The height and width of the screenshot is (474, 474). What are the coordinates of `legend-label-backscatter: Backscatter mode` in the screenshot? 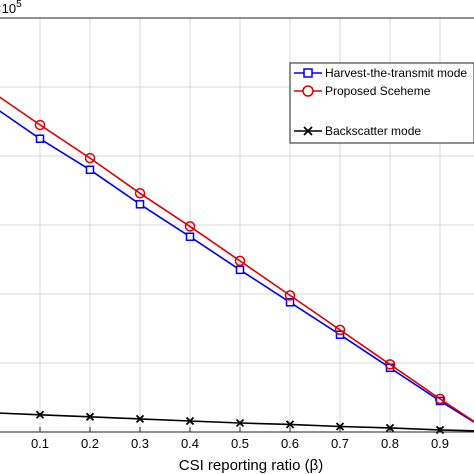 It's located at (373, 131).